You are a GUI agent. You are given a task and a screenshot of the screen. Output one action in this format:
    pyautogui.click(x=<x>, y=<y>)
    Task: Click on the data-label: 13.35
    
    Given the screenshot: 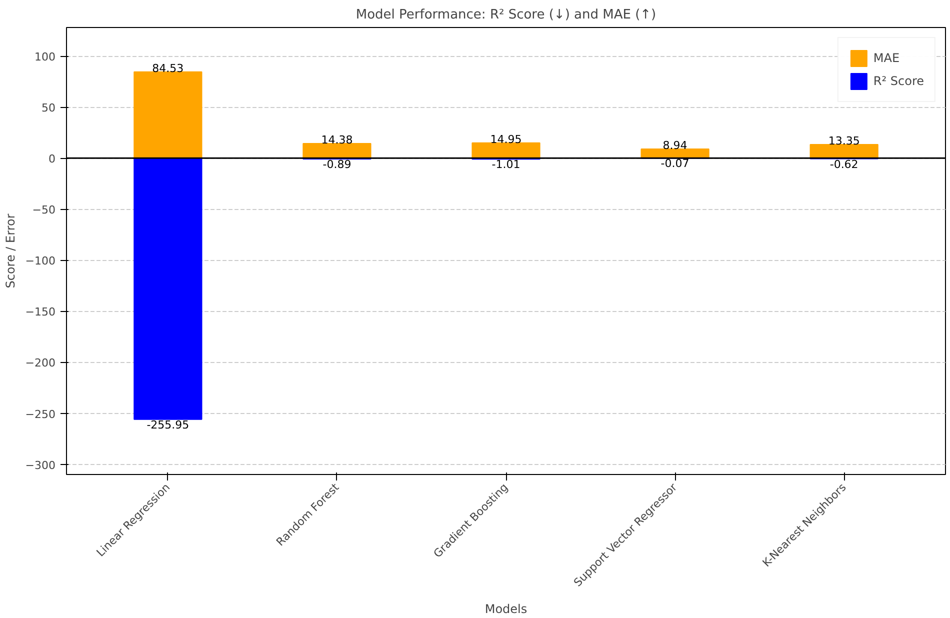 What is the action you would take?
    pyautogui.click(x=844, y=141)
    